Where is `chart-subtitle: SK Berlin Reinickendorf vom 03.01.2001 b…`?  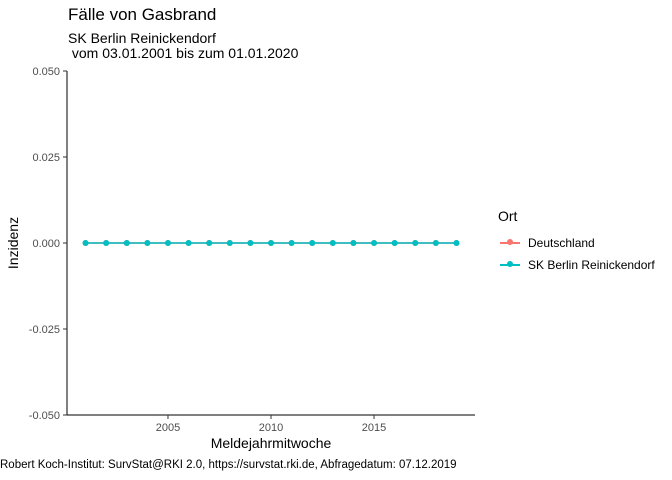 chart-subtitle: SK Berlin Reinickendorf vom 03.01.2001 b… is located at coordinates (183, 45).